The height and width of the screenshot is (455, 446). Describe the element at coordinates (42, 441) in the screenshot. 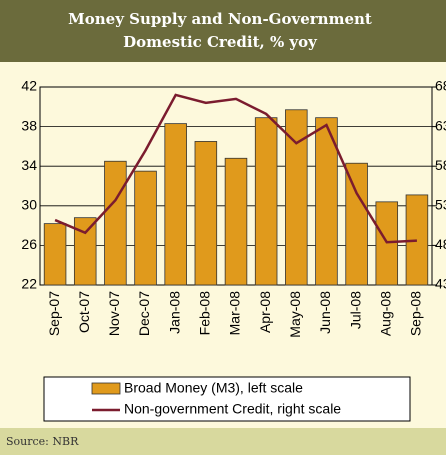

I see `source: Source: NBR` at that location.